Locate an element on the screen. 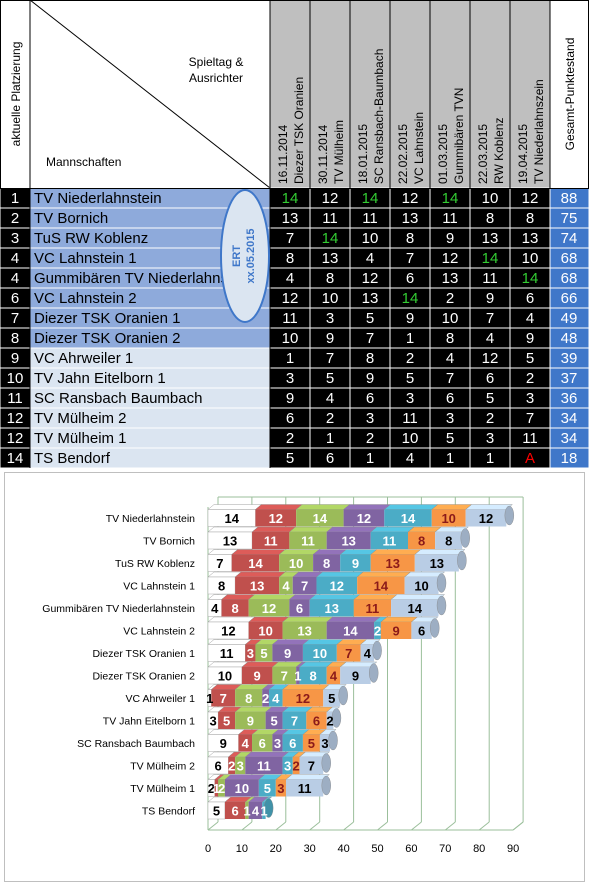 Image resolution: width=589 pixels, height=884 pixels. ert-stamp-oval is located at coordinates (245, 256).